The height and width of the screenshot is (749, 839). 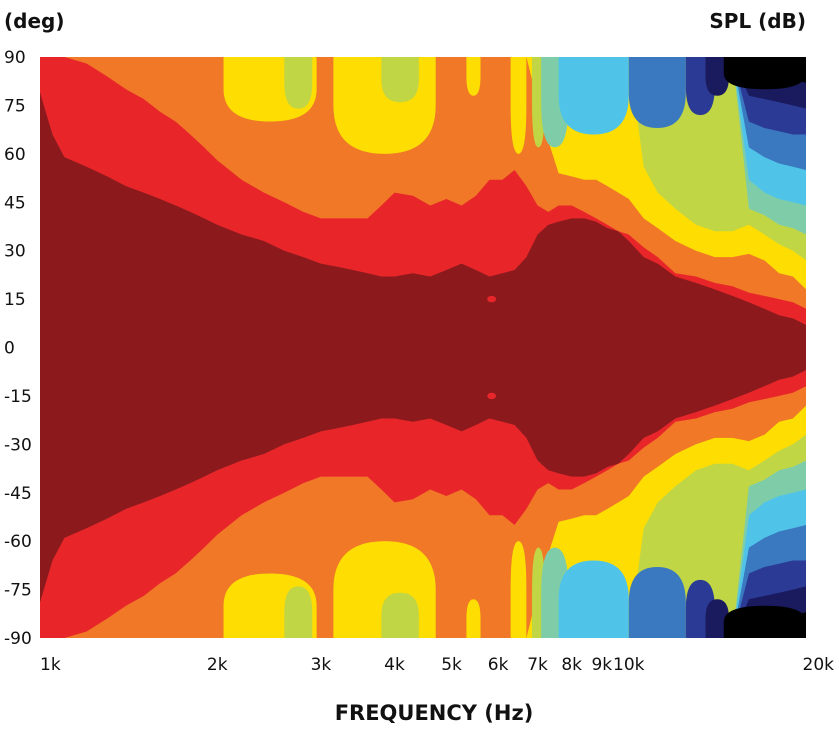 What do you see at coordinates (50, 665) in the screenshot?
I see `x-tick-label: 1k` at bounding box center [50, 665].